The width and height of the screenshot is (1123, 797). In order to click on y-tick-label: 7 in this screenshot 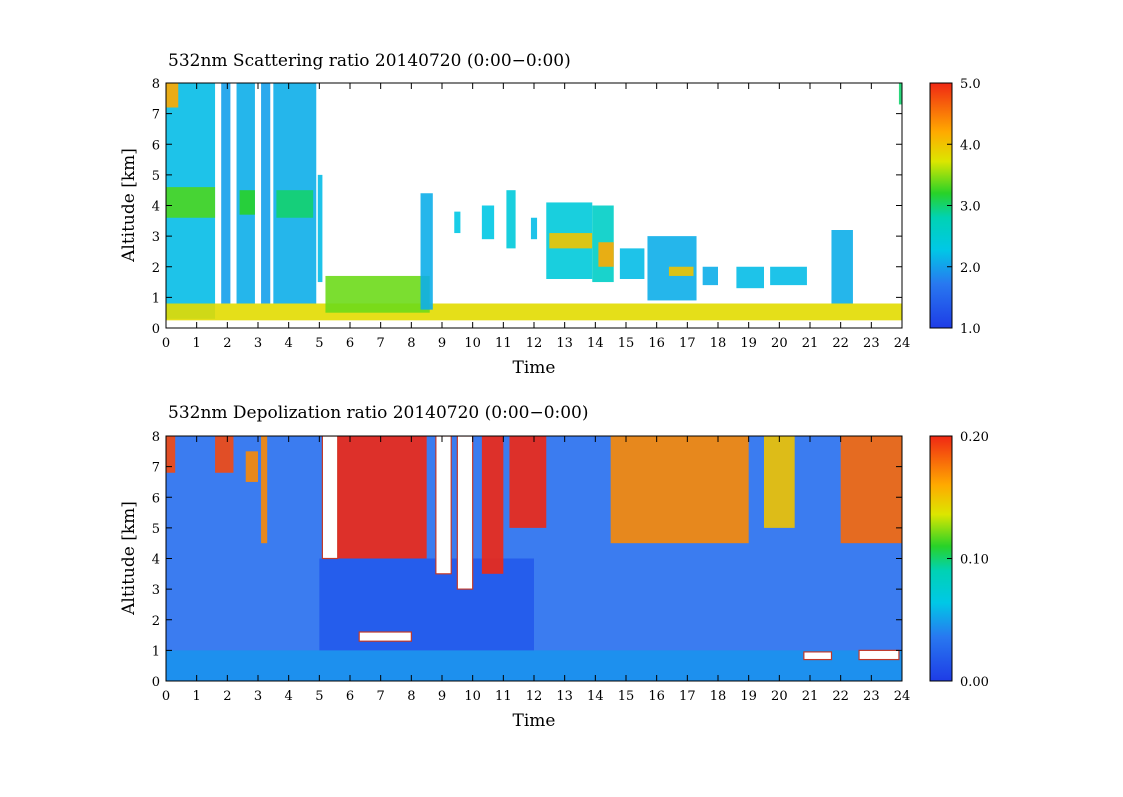, I will do `click(156, 468)`.